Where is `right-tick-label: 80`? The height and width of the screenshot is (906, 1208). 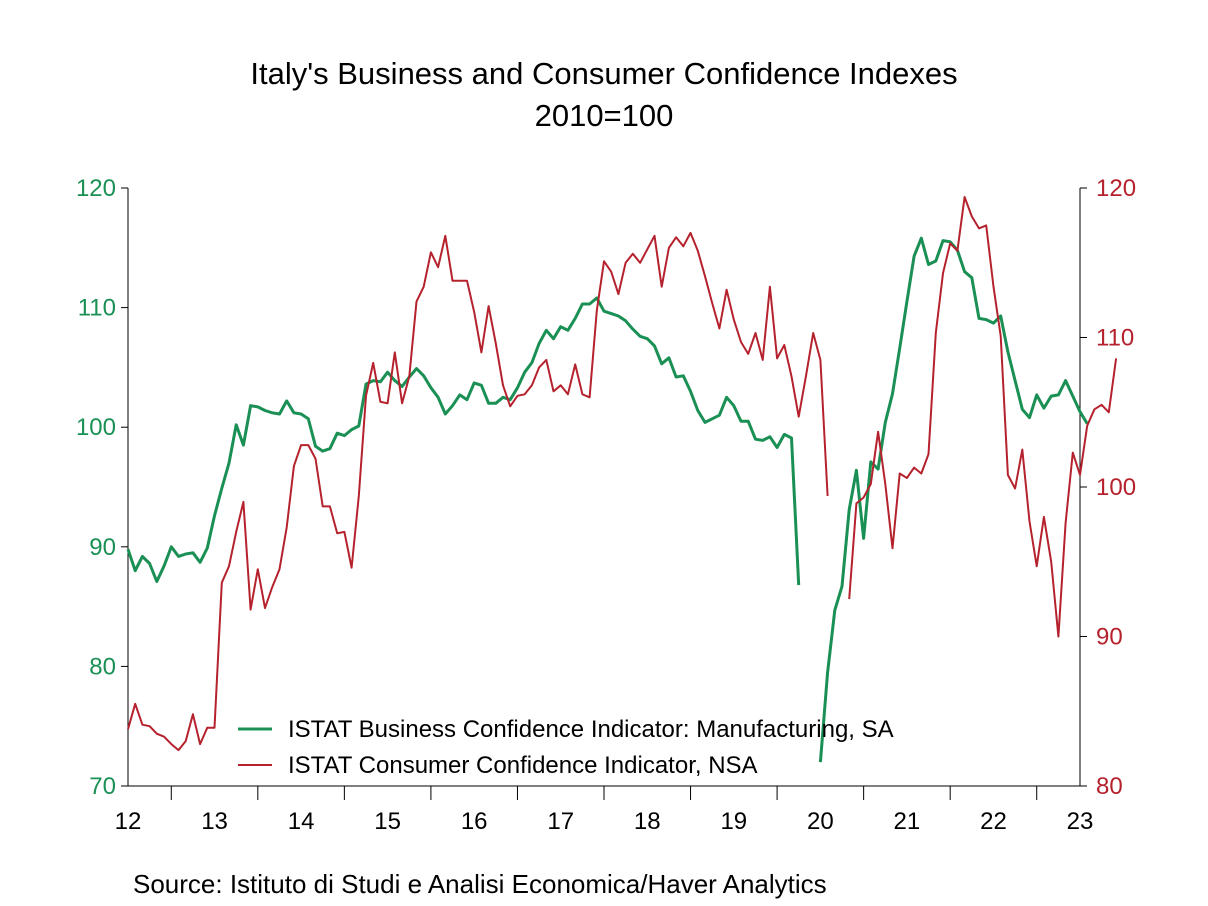
right-tick-label: 80 is located at coordinates (1109, 786).